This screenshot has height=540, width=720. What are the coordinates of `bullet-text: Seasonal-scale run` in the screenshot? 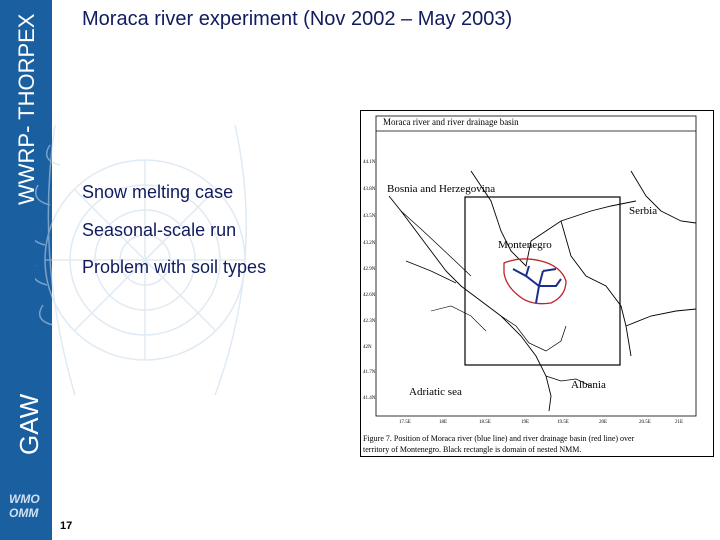 It's located at (159, 230).